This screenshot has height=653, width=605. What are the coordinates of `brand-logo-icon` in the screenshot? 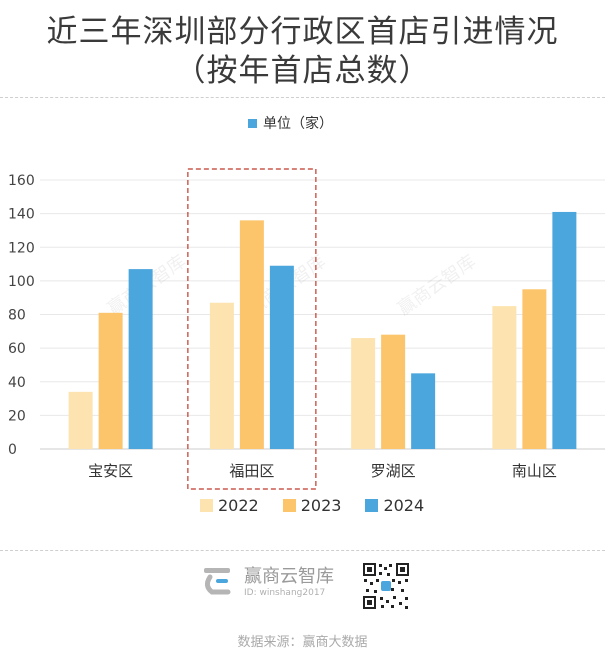 It's located at (217, 581).